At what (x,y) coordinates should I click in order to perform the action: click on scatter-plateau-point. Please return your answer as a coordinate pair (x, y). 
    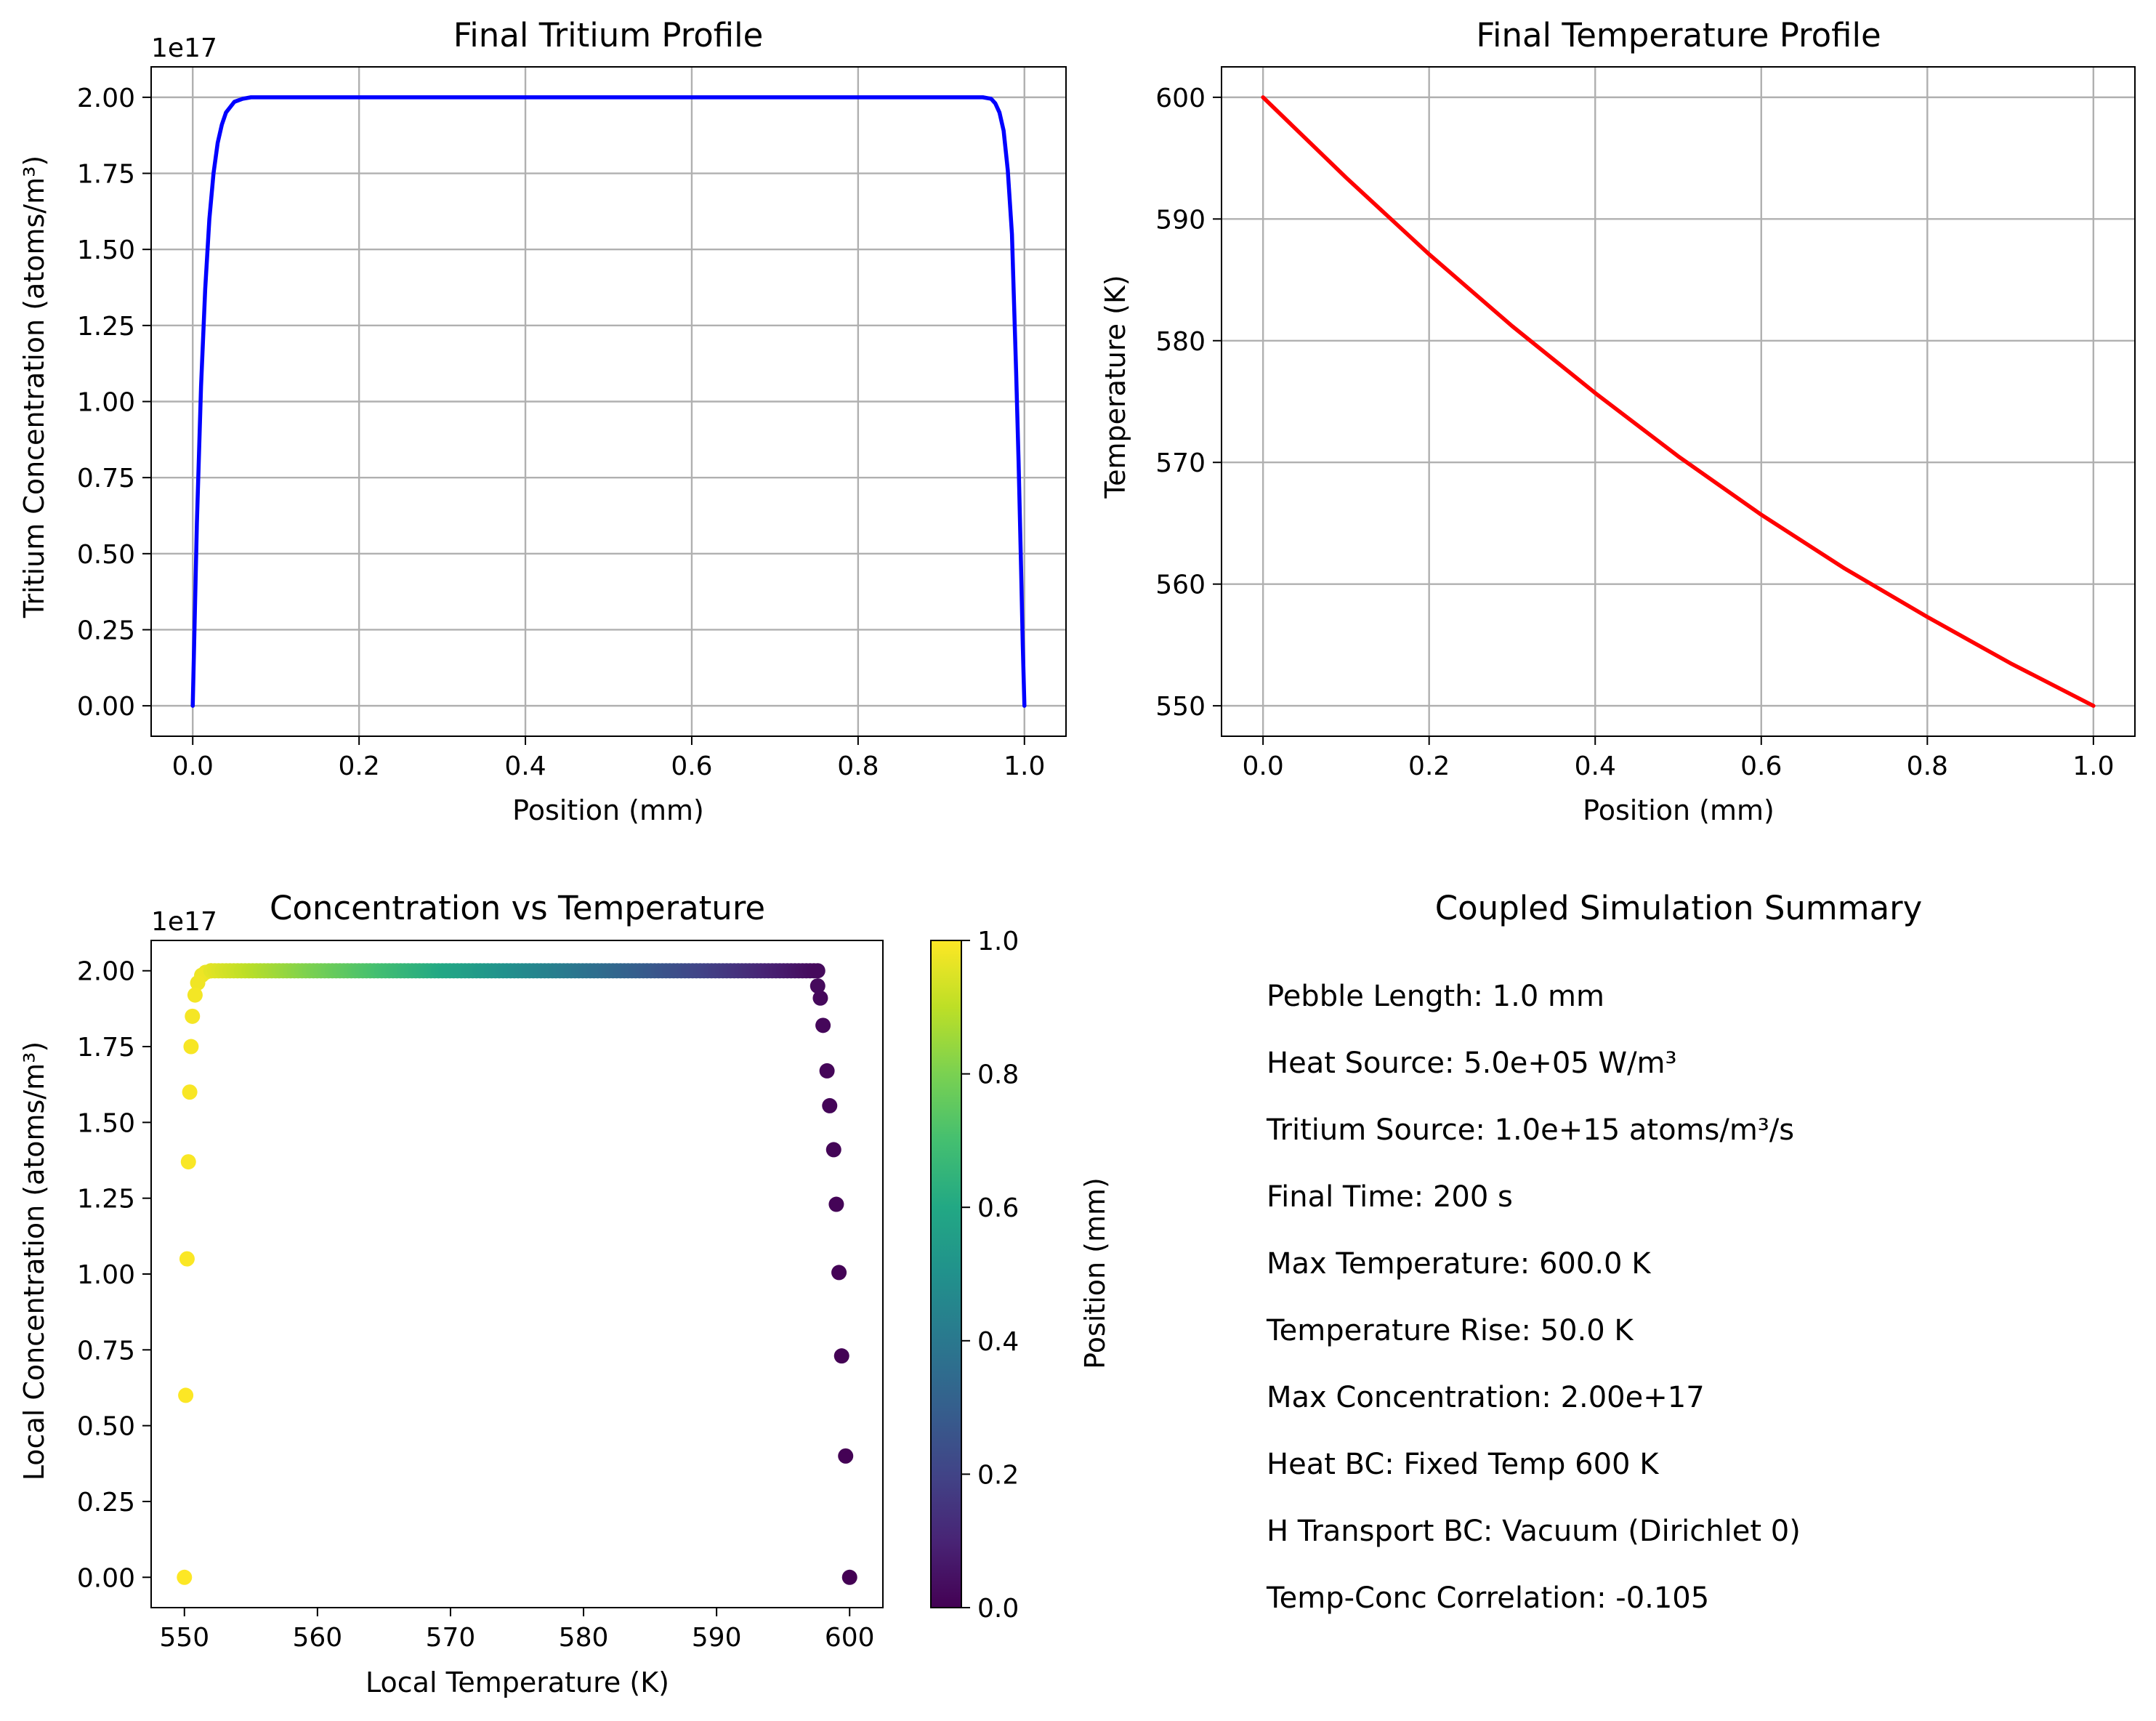
    Looking at the image, I should click on (817, 971).